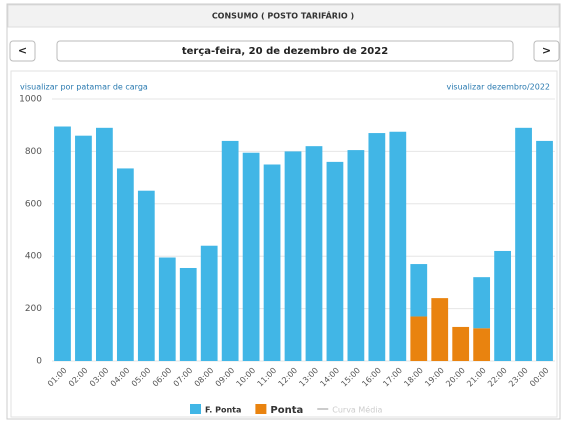 This screenshot has width=567, height=424. I want to click on y-tick-label: 600, so click(33, 204).